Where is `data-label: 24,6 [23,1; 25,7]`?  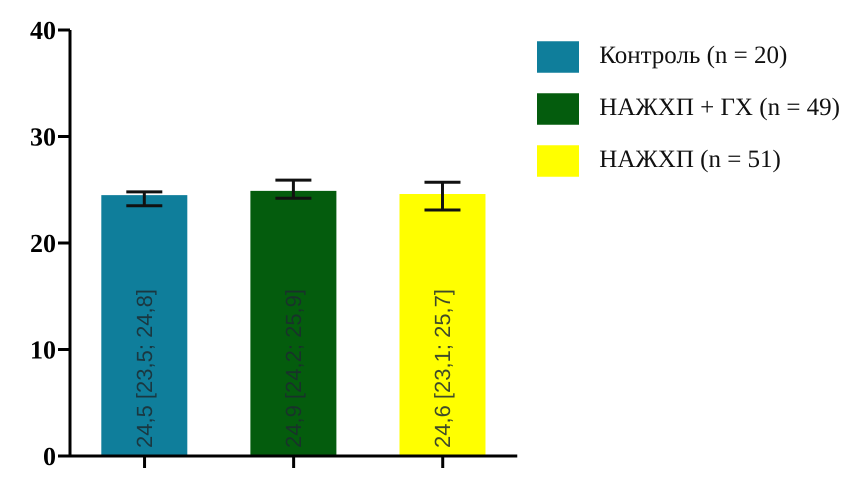 data-label: 24,6 [23,1; 25,7] is located at coordinates (443, 368).